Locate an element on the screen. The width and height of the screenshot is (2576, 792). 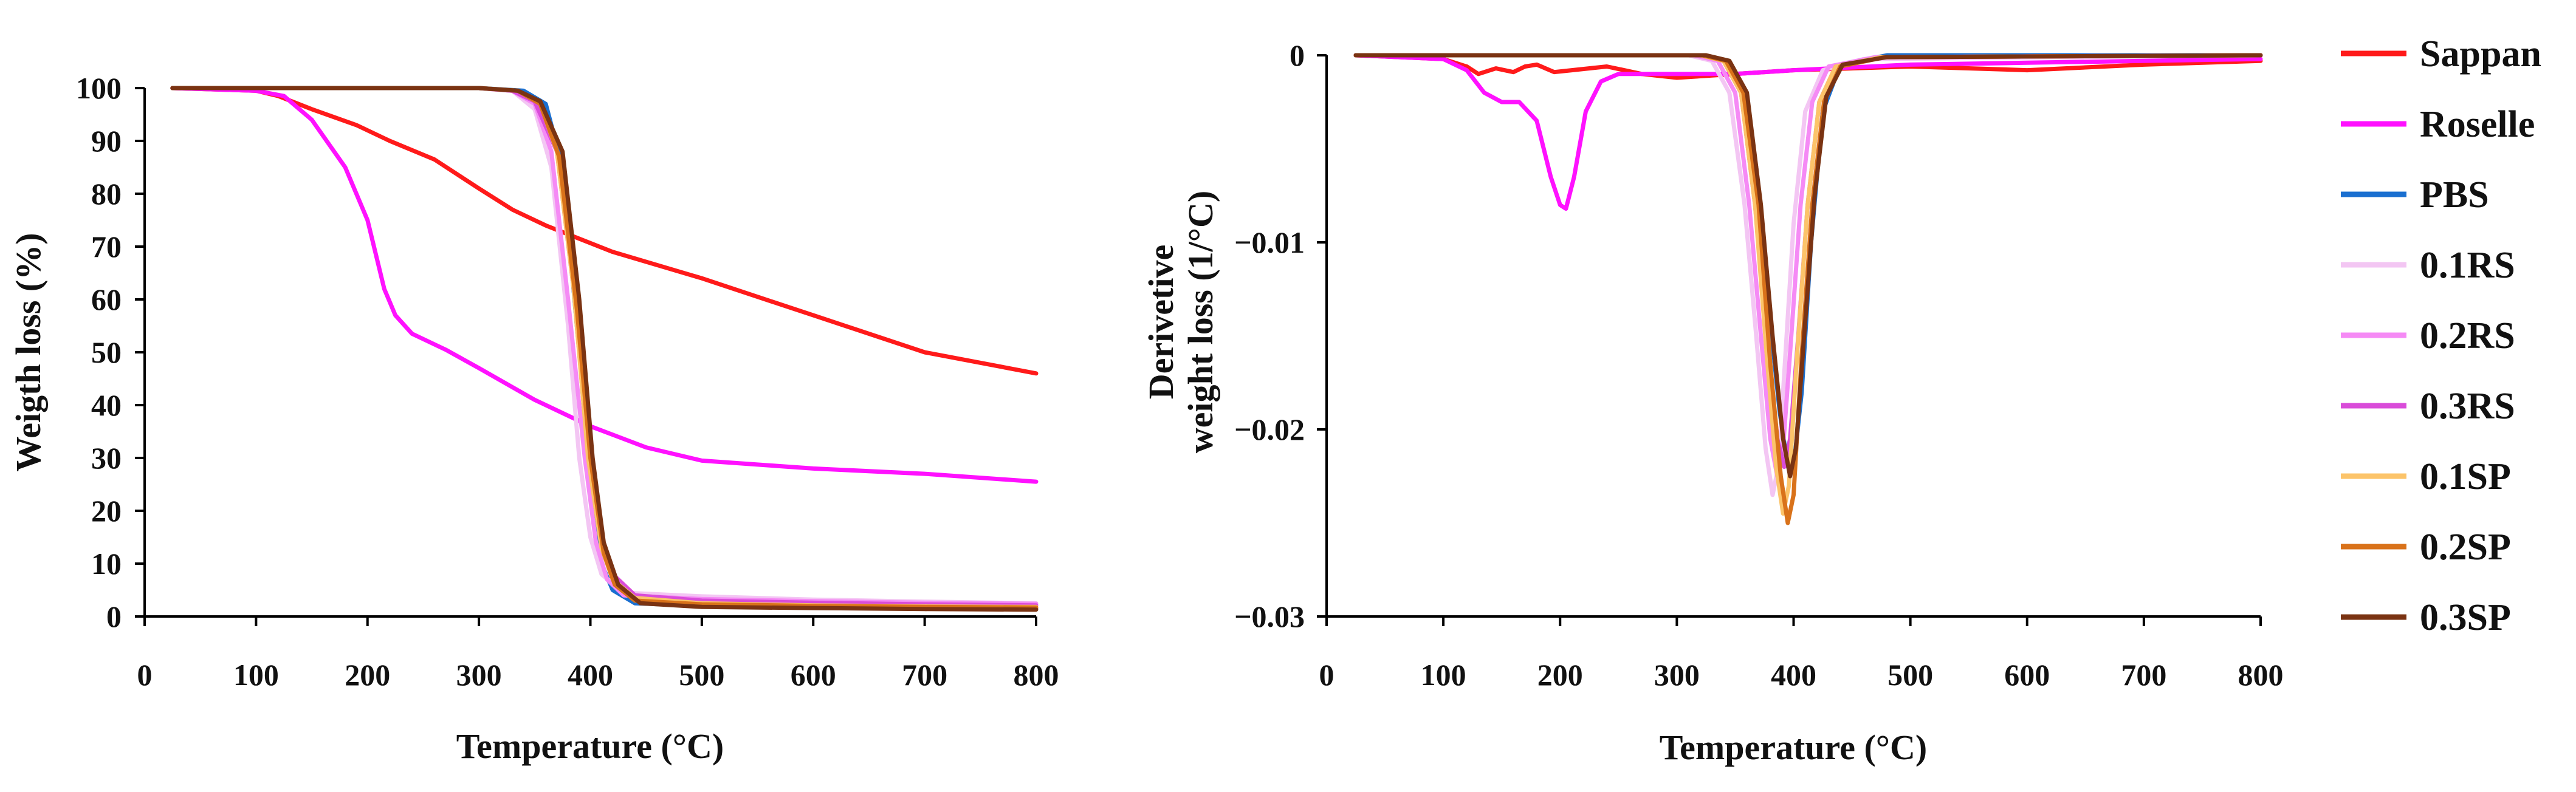
tga-y-tick-label: 80 is located at coordinates (106, 194).